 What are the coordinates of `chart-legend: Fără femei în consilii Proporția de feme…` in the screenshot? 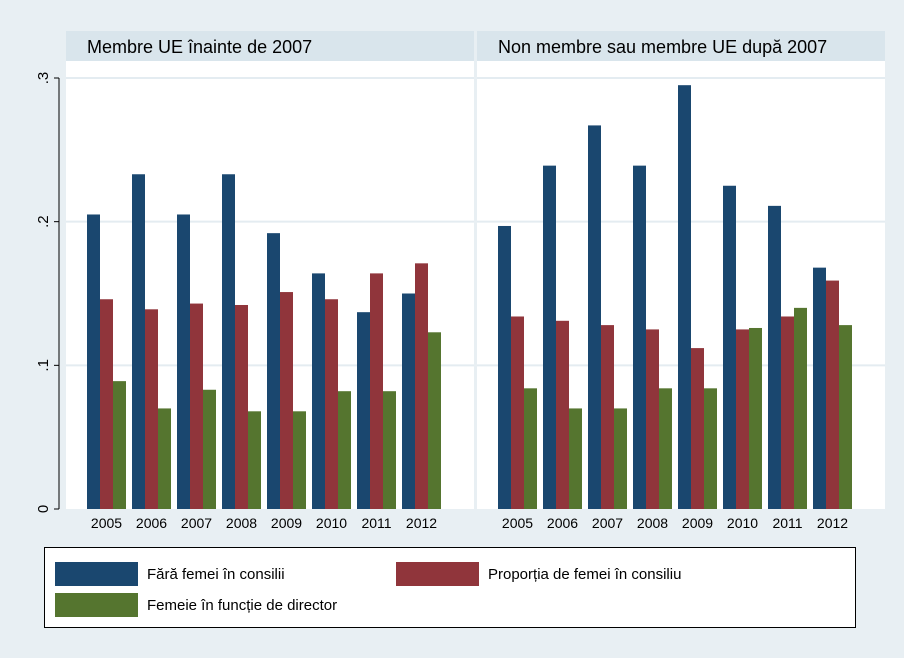 It's located at (450, 587).